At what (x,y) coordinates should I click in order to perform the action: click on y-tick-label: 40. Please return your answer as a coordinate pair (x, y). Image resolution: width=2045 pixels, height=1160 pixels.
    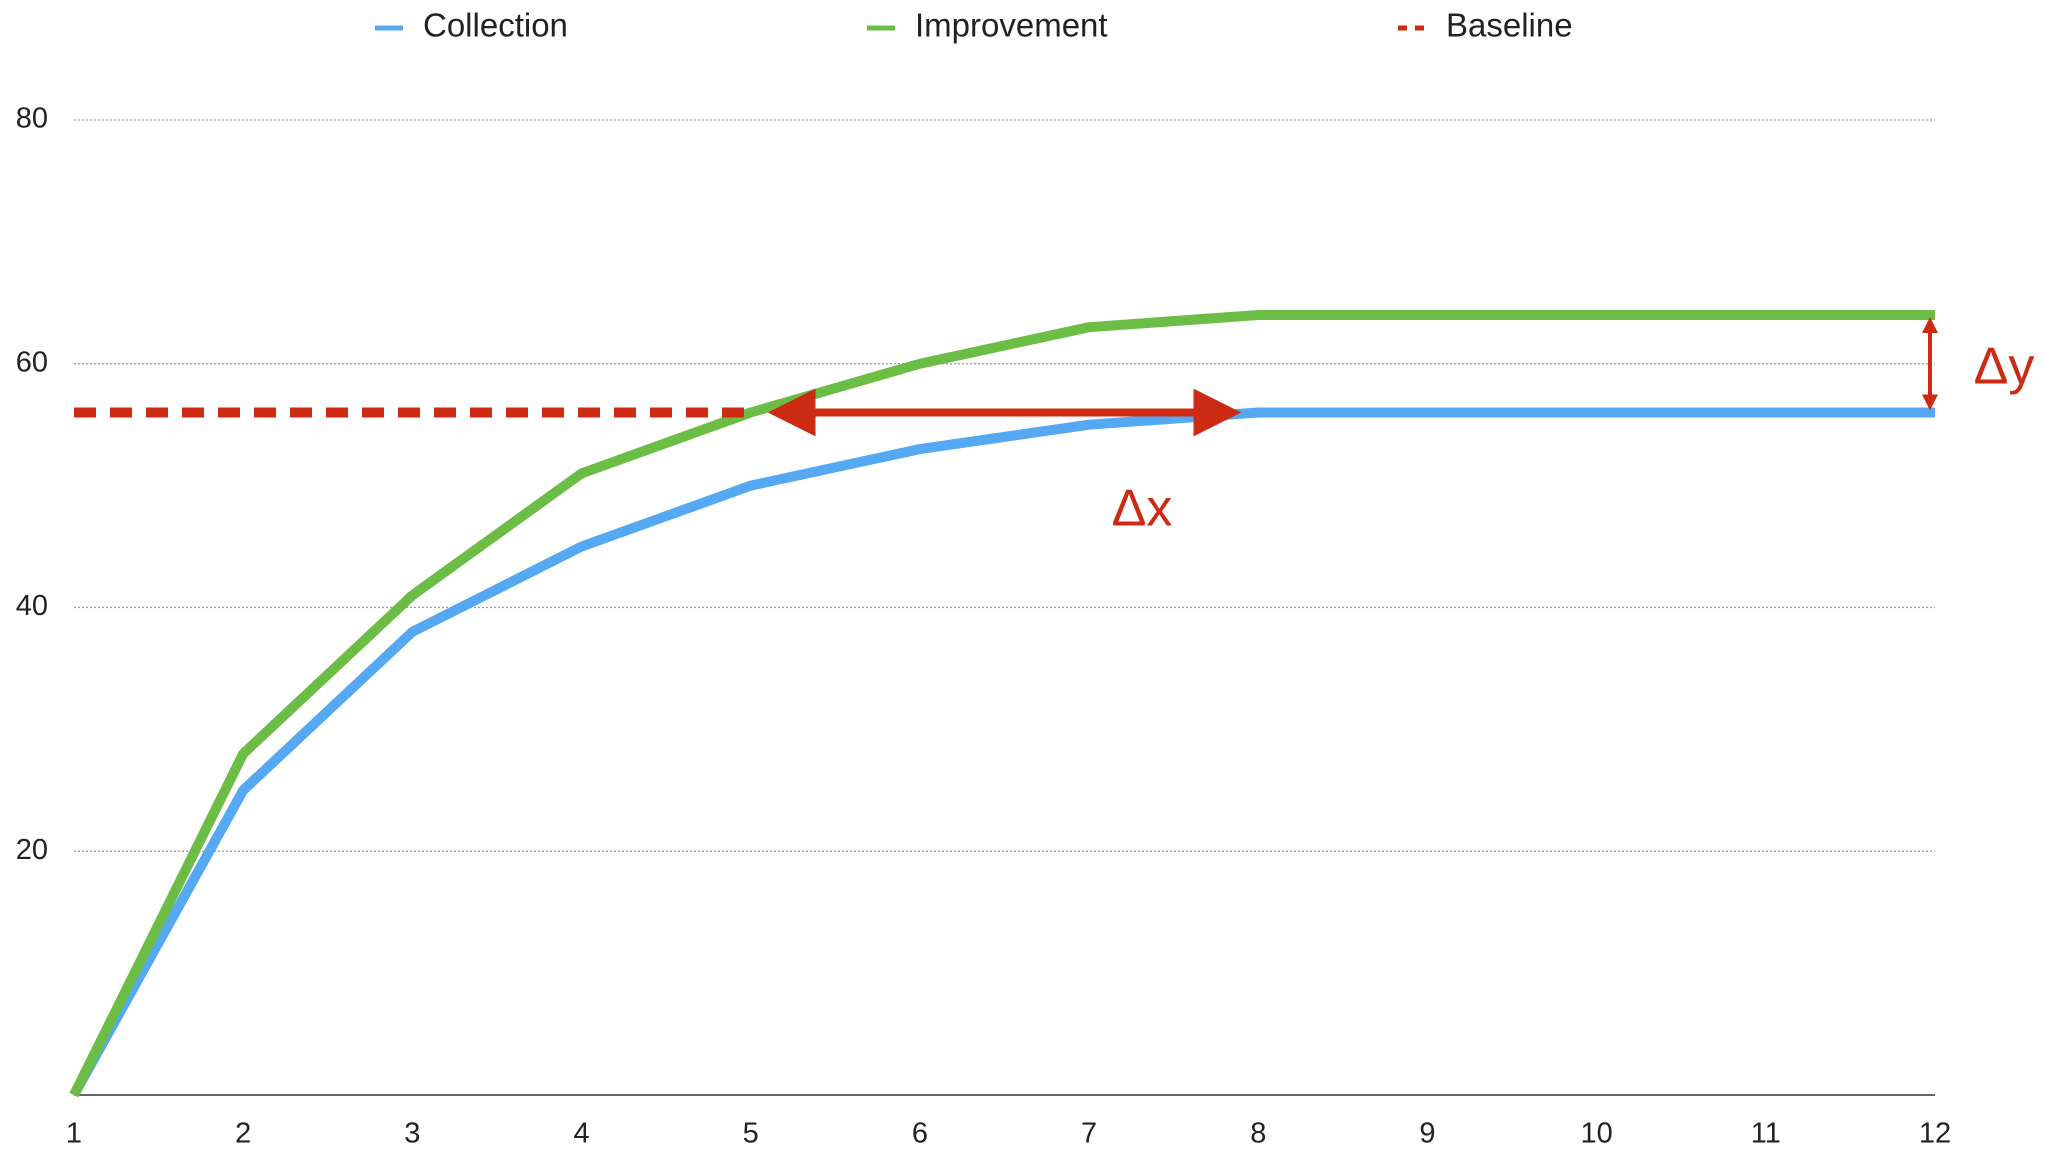
    Looking at the image, I should click on (32, 606).